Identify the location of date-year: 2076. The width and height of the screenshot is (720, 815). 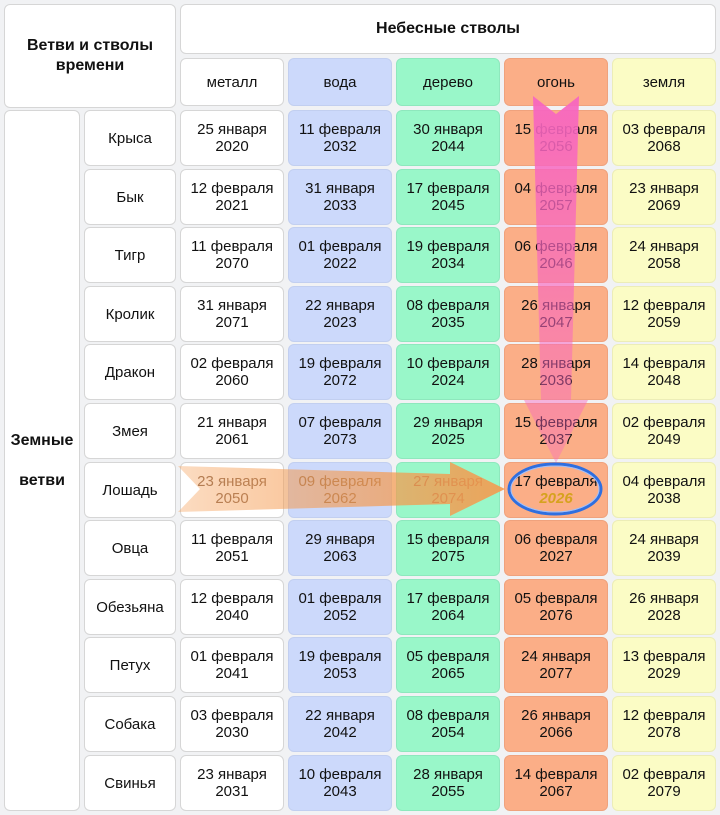
(556, 615).